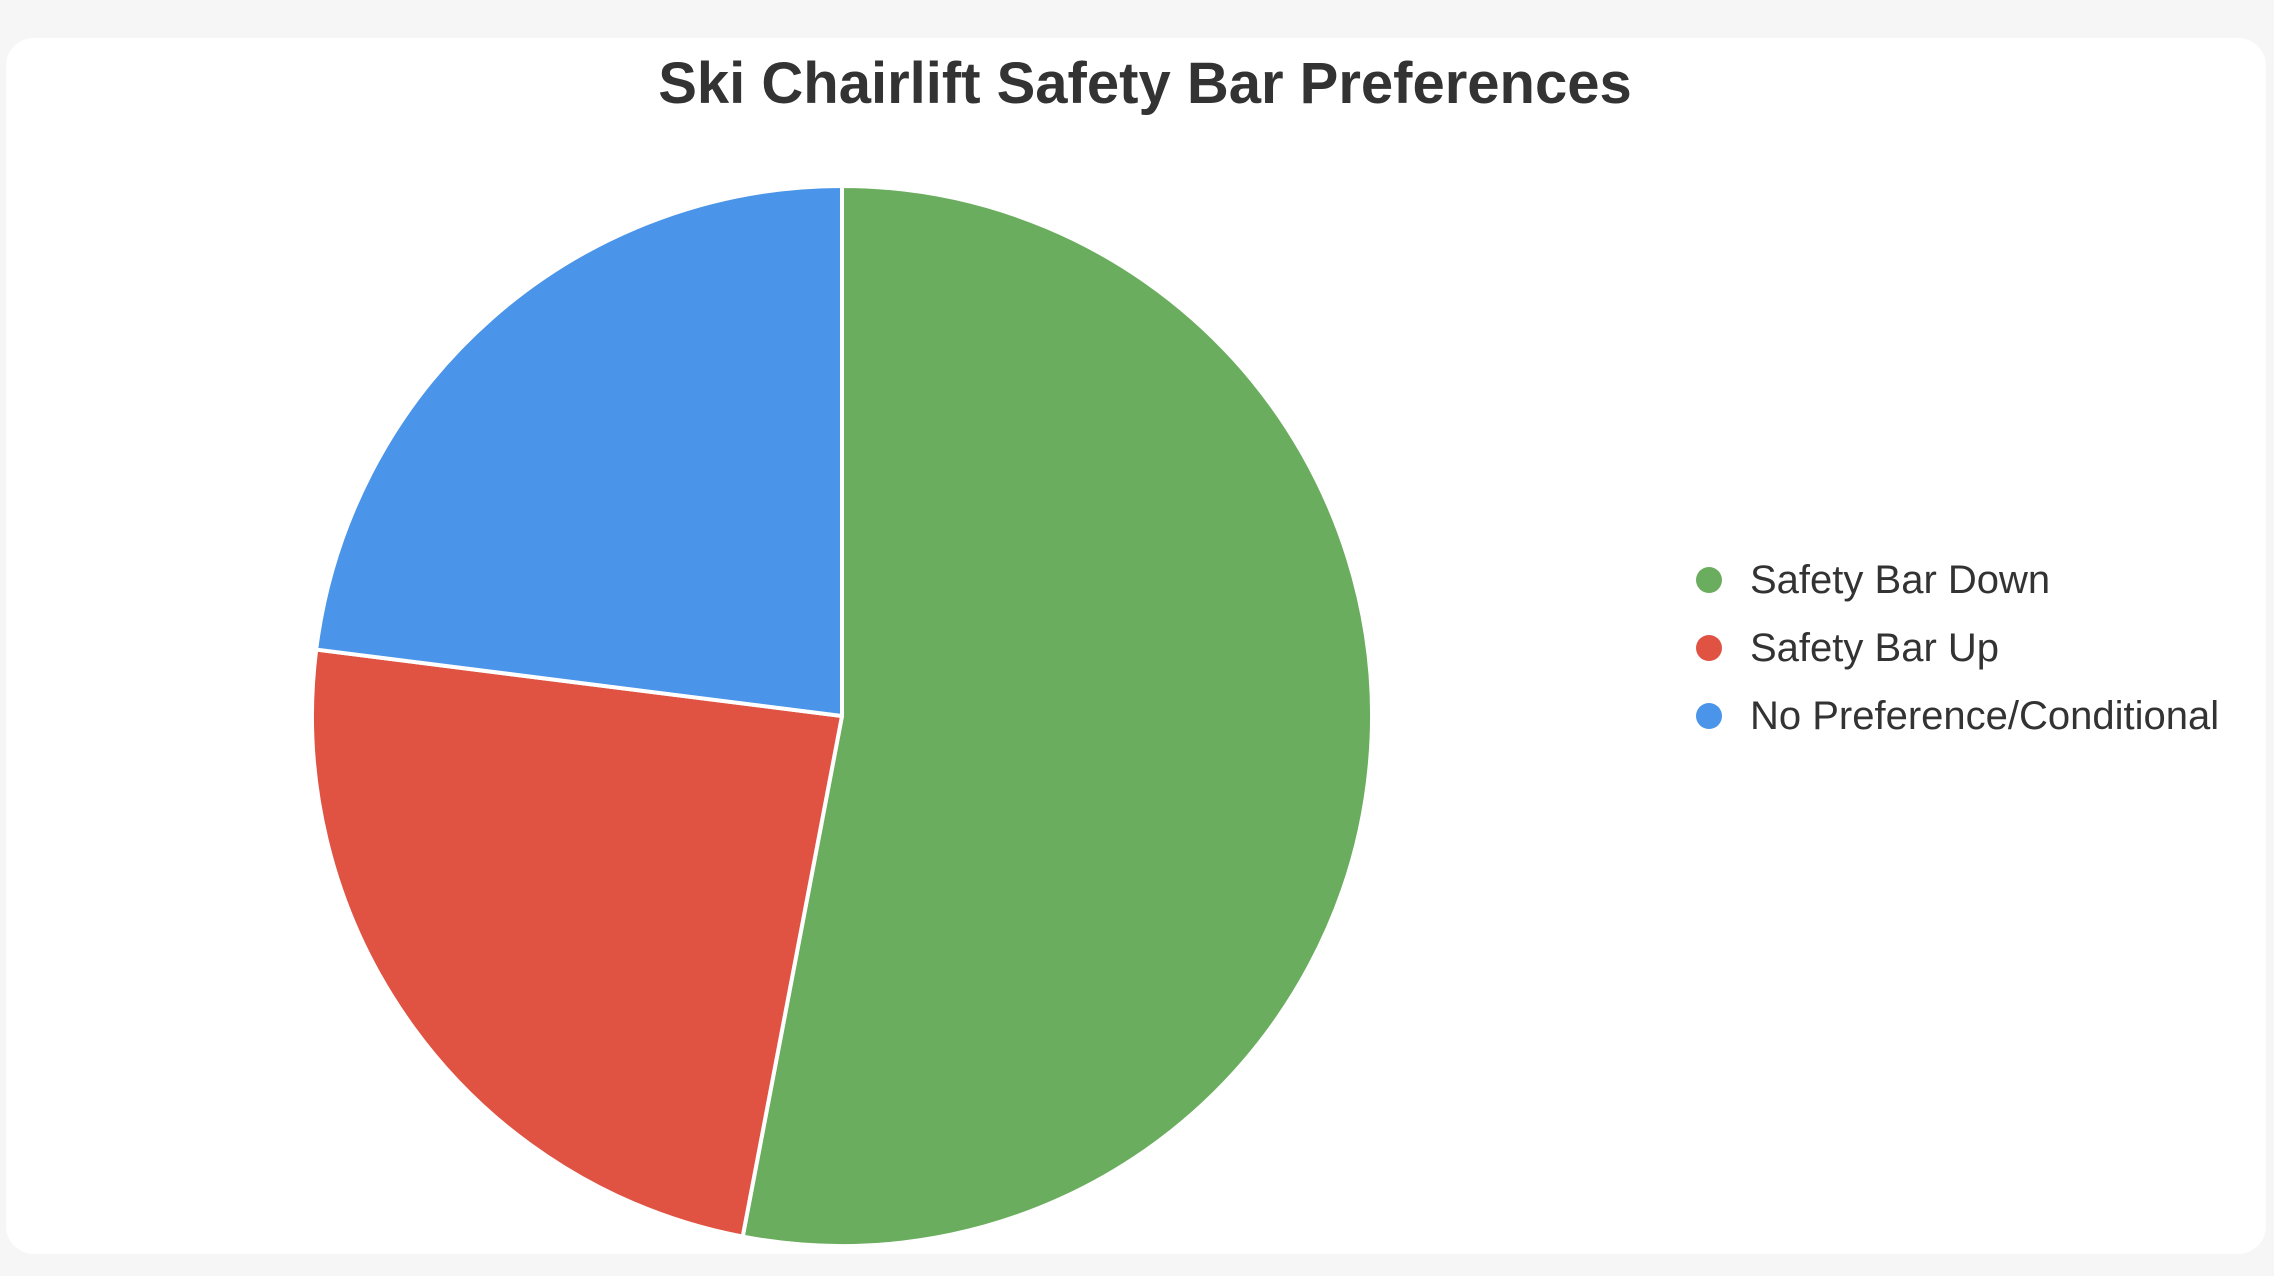  Describe the element at coordinates (1900, 579) in the screenshot. I see `legend-label-safety-bar-down: Safety Bar Down` at that location.